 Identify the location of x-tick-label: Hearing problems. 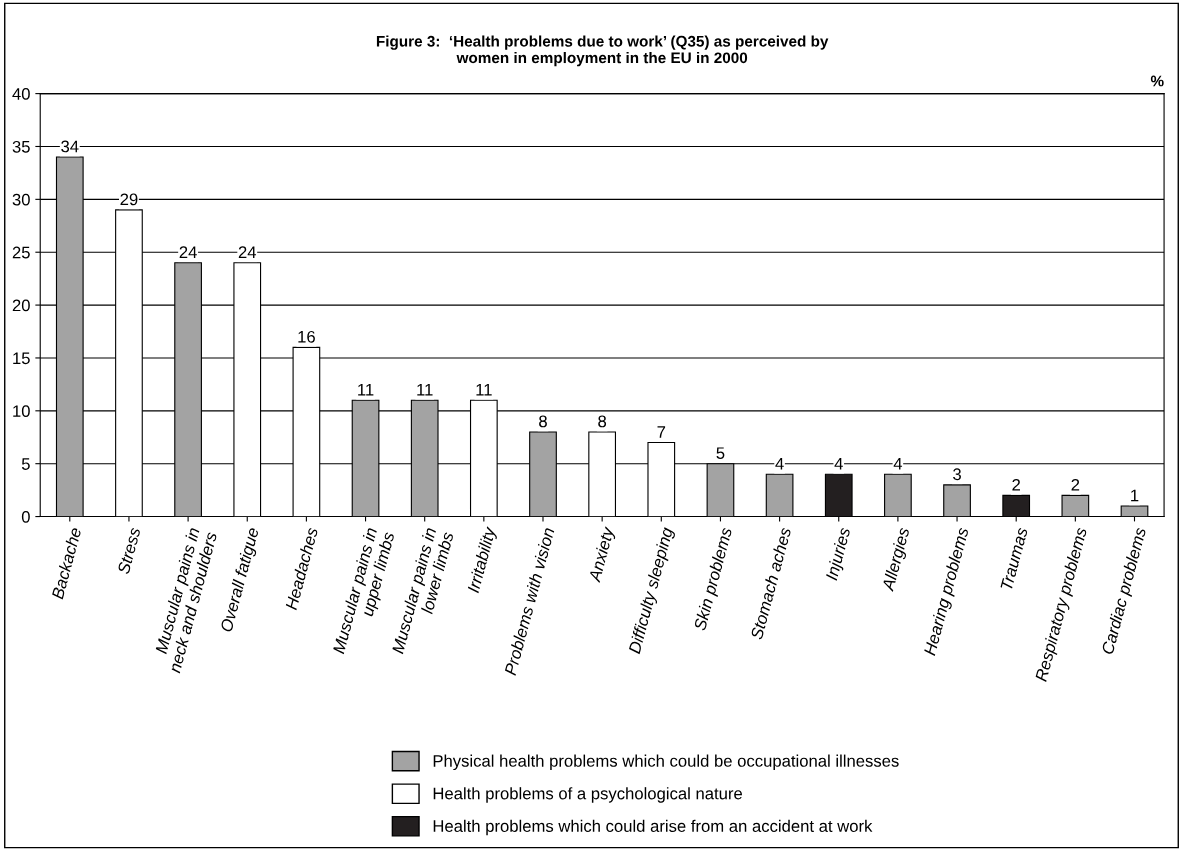
(947, 591).